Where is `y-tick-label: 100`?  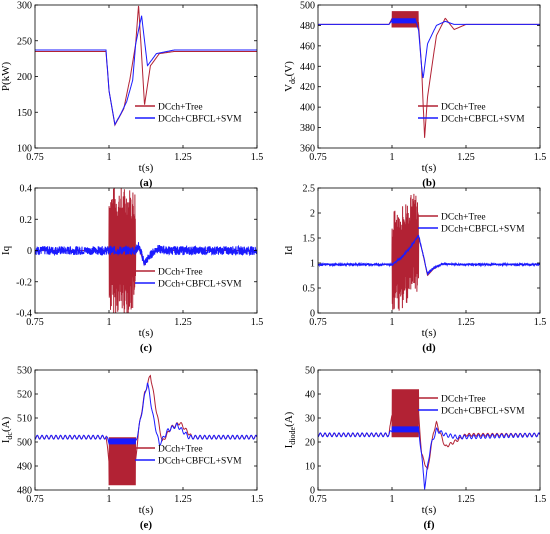 y-tick-label: 100 is located at coordinates (24, 149).